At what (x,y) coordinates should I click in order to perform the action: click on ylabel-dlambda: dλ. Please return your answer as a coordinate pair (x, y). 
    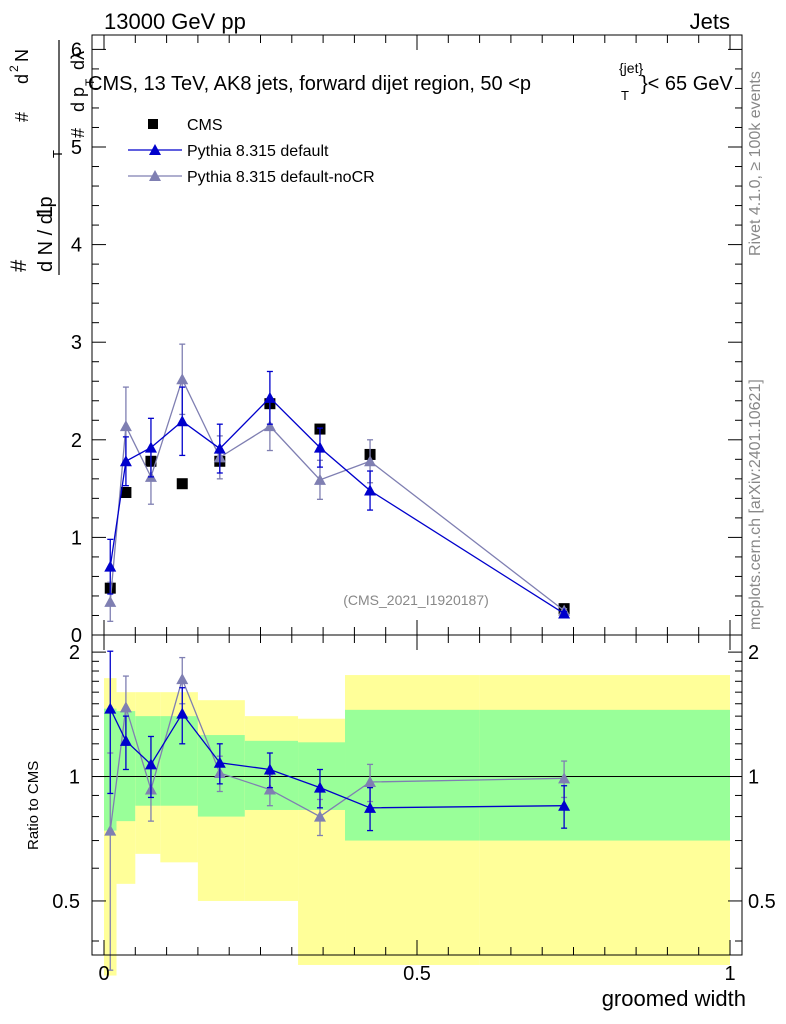
    Looking at the image, I should click on (78, 60).